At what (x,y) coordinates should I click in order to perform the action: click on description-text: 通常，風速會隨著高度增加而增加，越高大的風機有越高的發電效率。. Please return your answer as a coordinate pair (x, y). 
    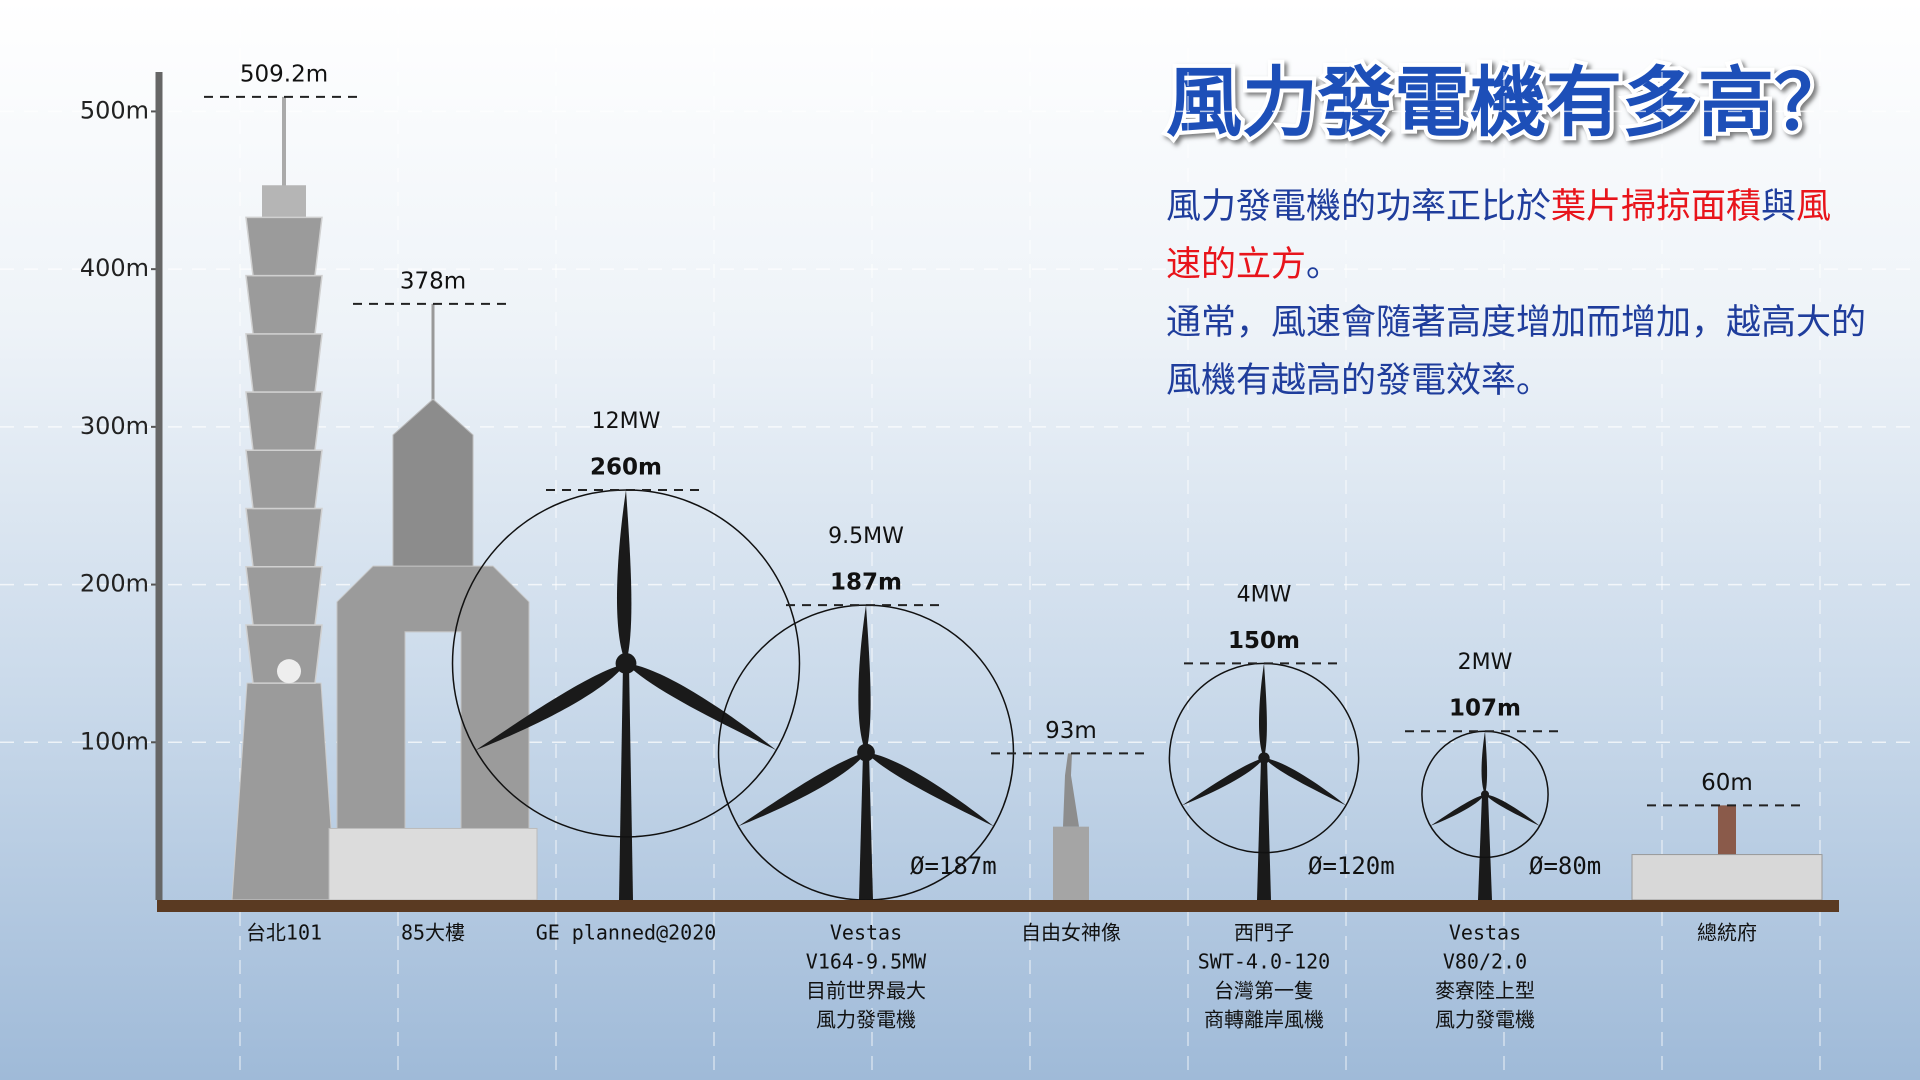
    Looking at the image, I should click on (1516, 352).